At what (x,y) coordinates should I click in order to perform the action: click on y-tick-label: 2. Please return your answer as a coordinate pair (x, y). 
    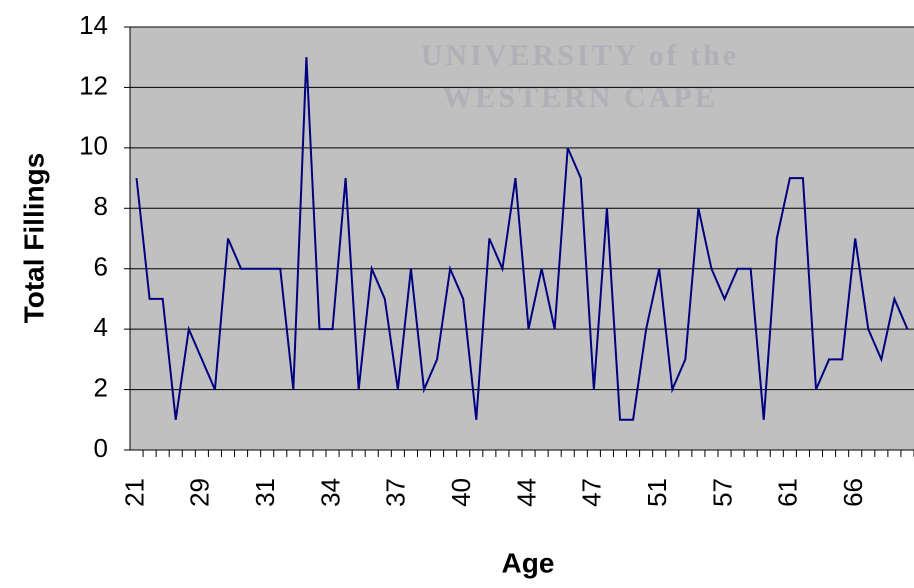
    Looking at the image, I should click on (101, 387).